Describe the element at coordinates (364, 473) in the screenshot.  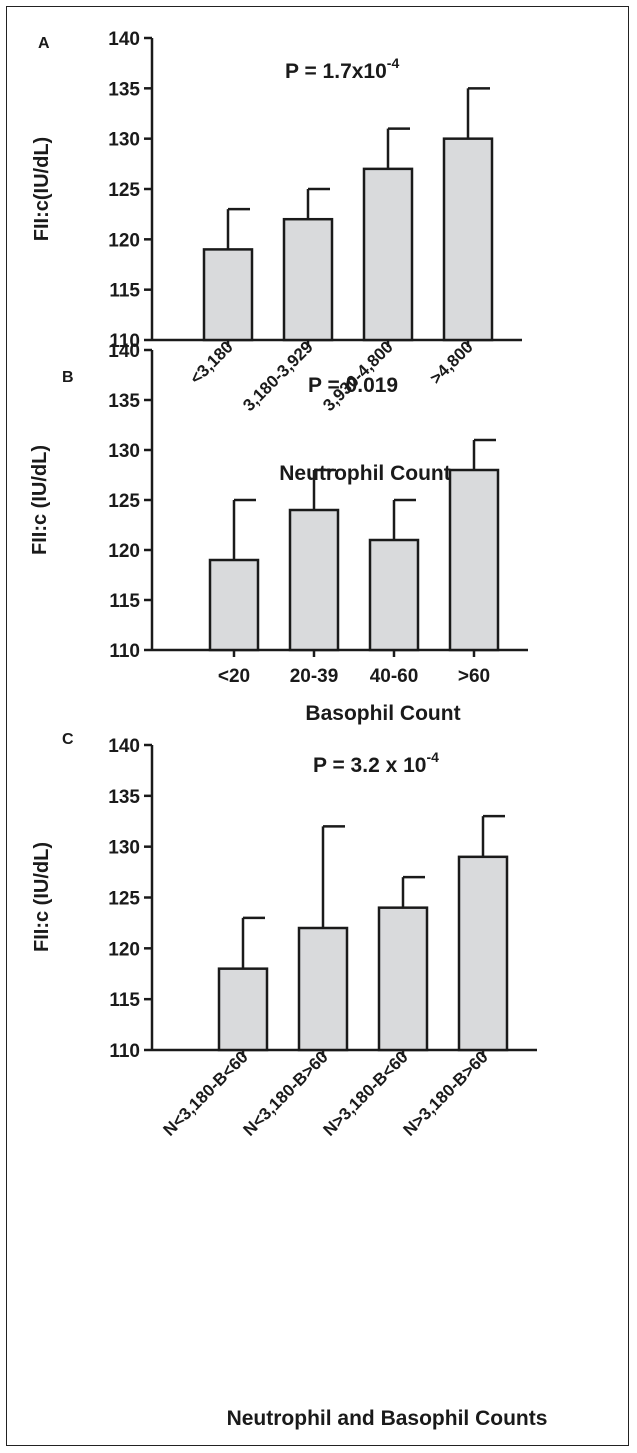
I see `x-axis-title: Neutrophil Count` at that location.